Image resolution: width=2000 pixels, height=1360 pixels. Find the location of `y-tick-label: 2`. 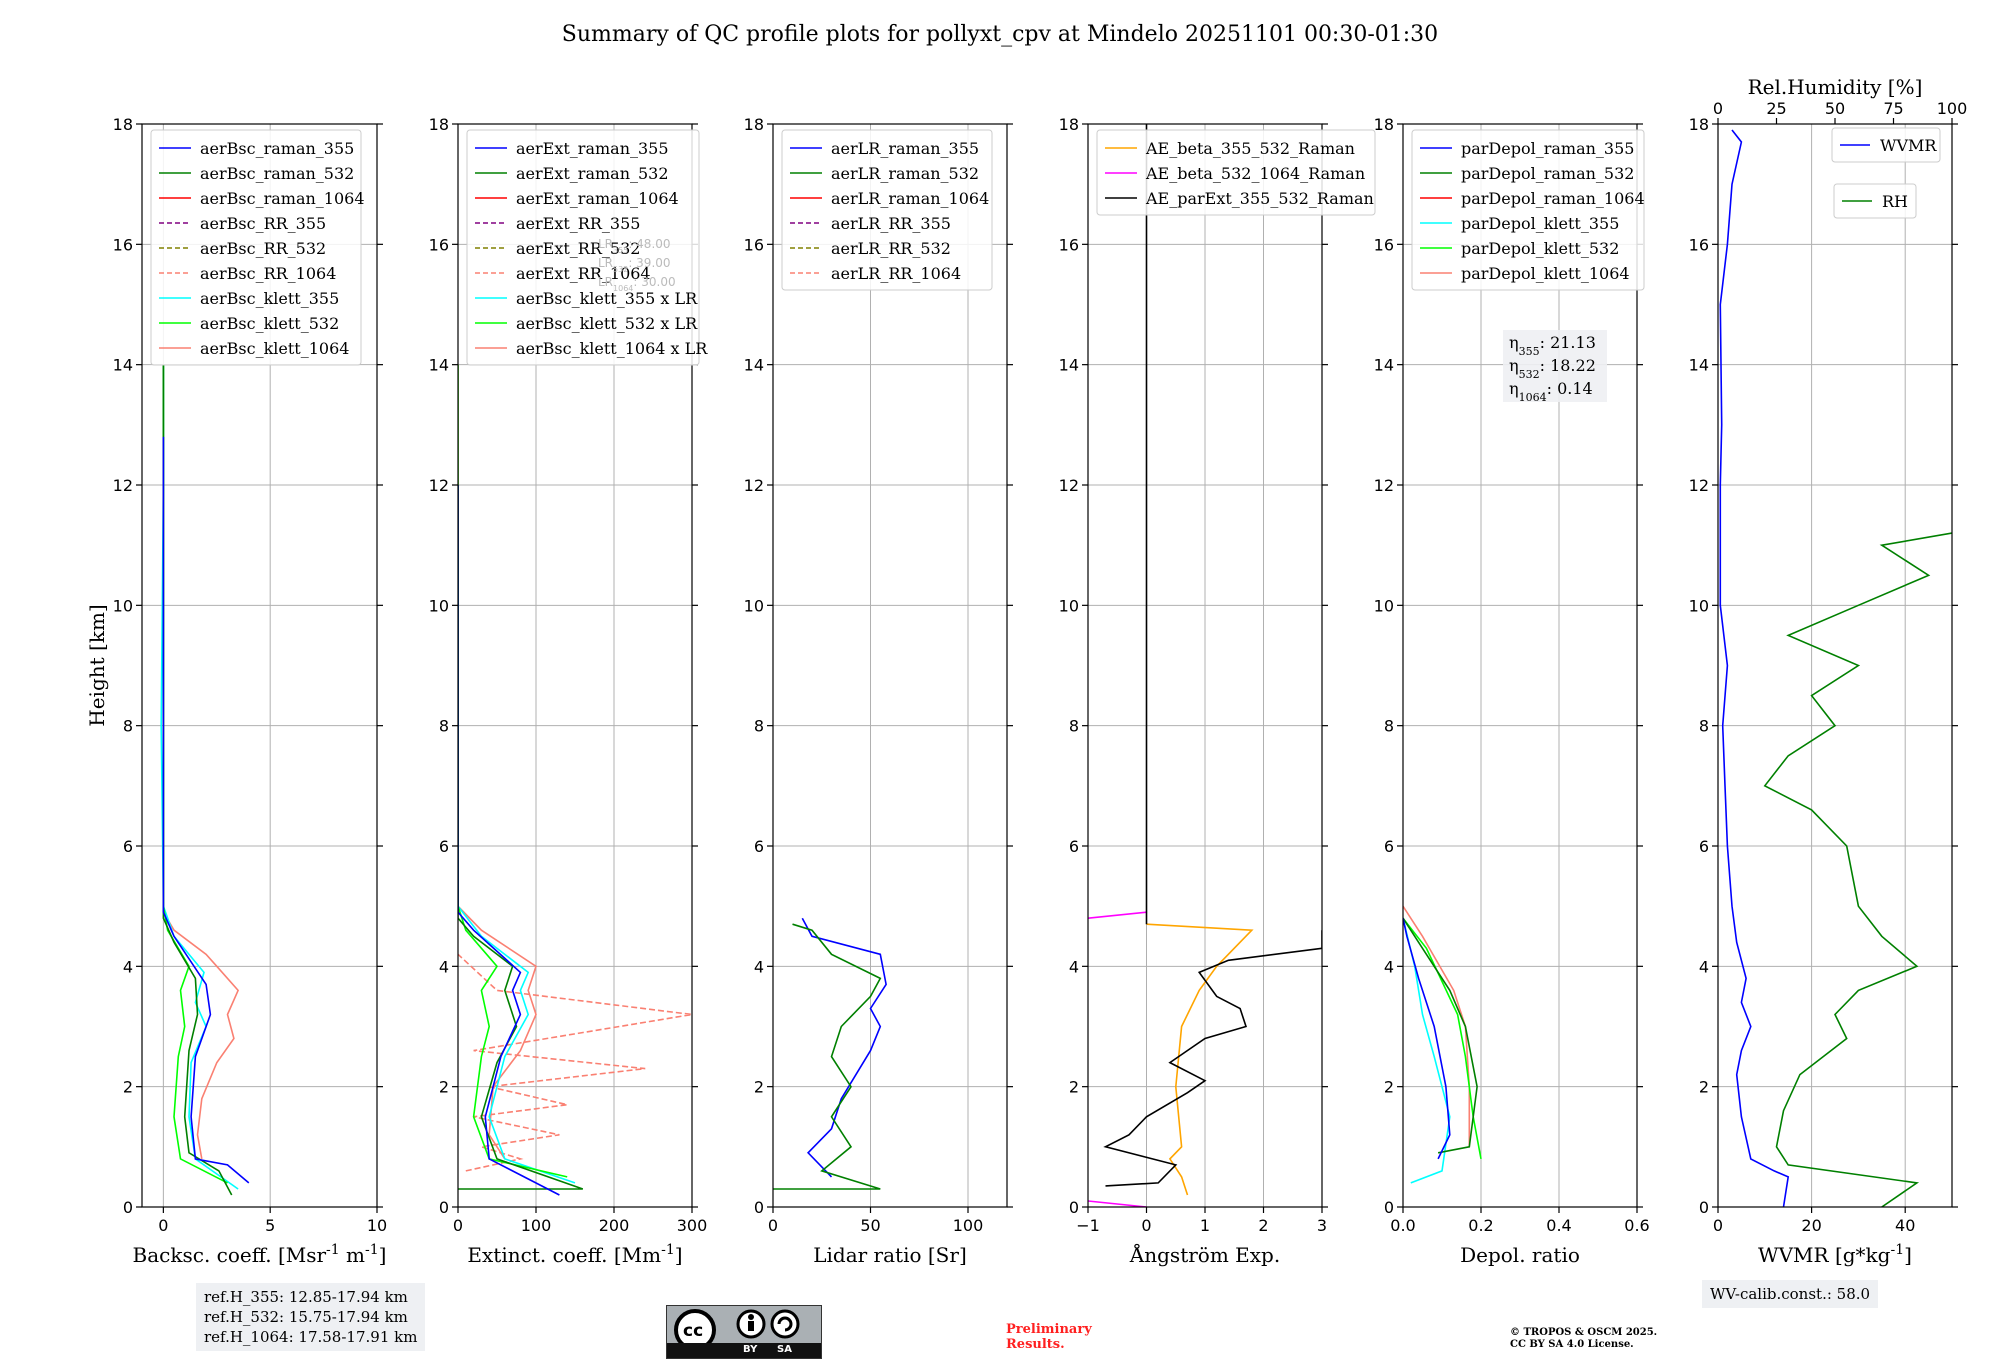

y-tick-label: 2 is located at coordinates (444, 1087).